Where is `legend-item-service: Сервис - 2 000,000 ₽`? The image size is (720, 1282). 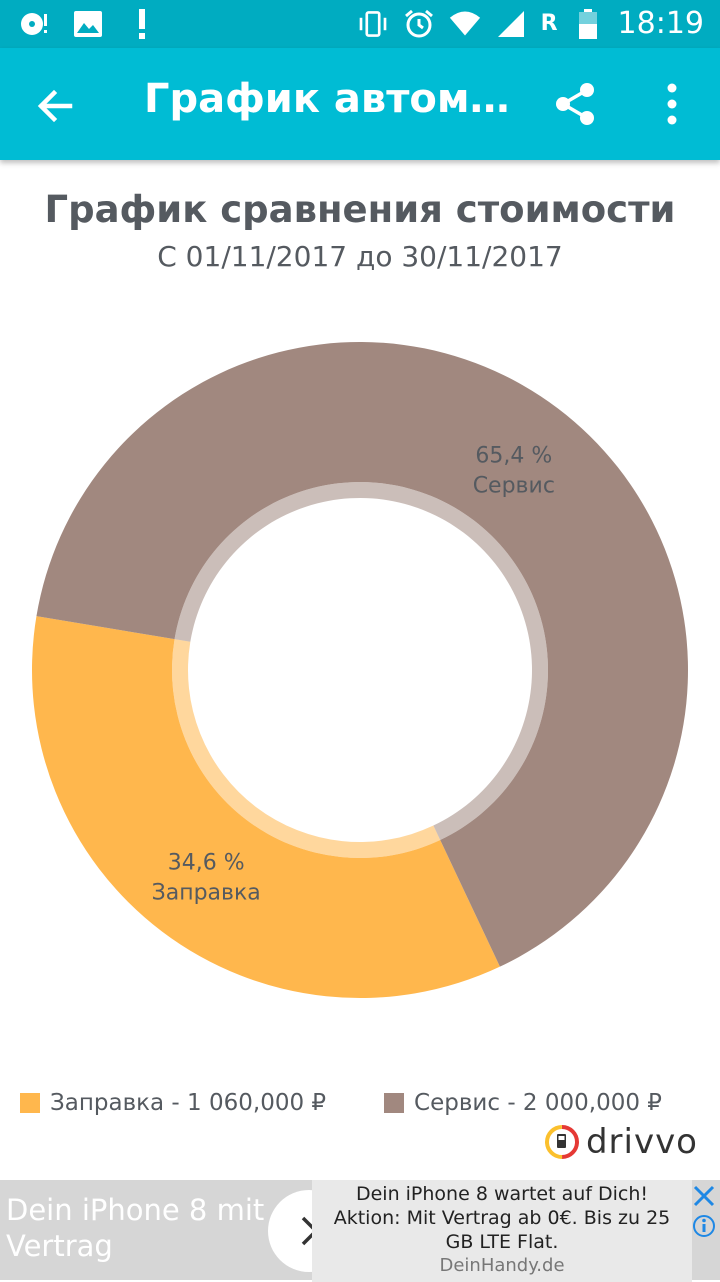
legend-item-service: Сервис - 2 000,000 ₽ is located at coordinates (523, 1103).